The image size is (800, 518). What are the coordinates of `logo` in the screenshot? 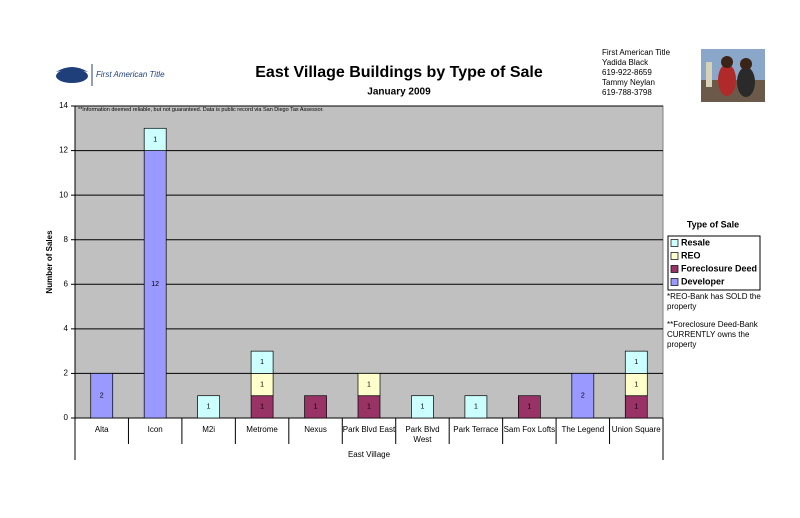 It's located at (74, 75).